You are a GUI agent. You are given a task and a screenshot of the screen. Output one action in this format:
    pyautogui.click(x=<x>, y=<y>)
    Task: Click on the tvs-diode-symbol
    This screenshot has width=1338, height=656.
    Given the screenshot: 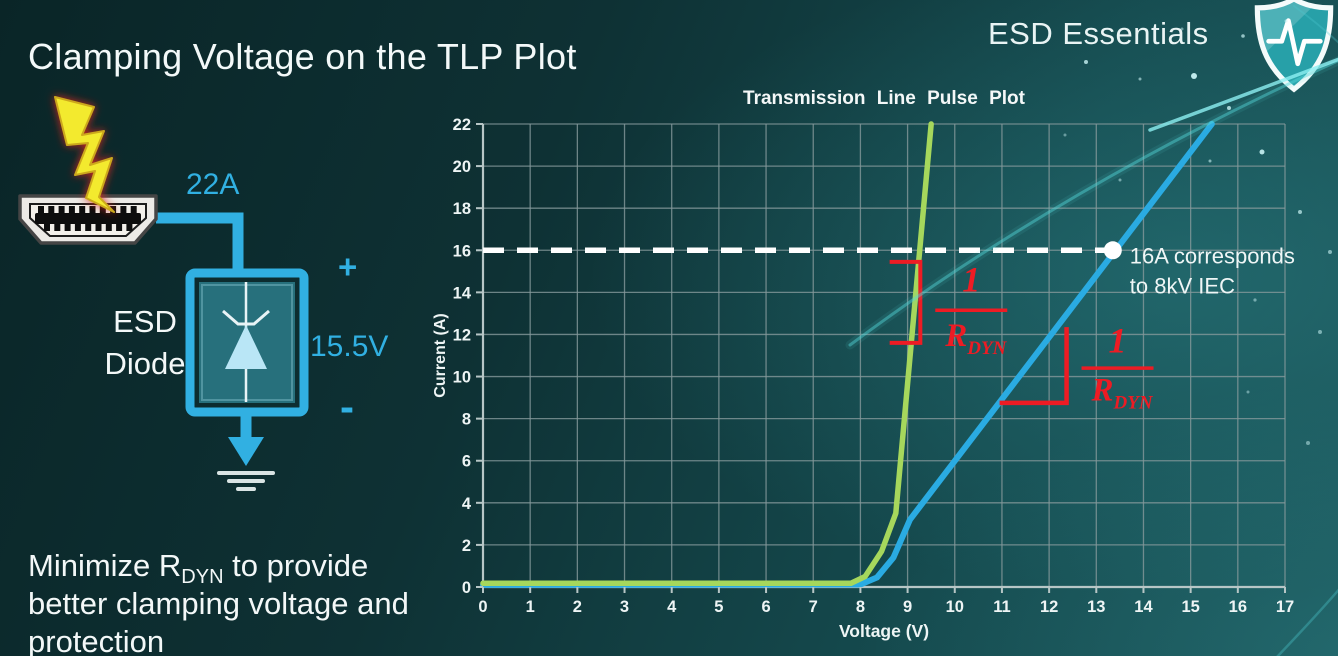 What is the action you would take?
    pyautogui.click(x=247, y=342)
    